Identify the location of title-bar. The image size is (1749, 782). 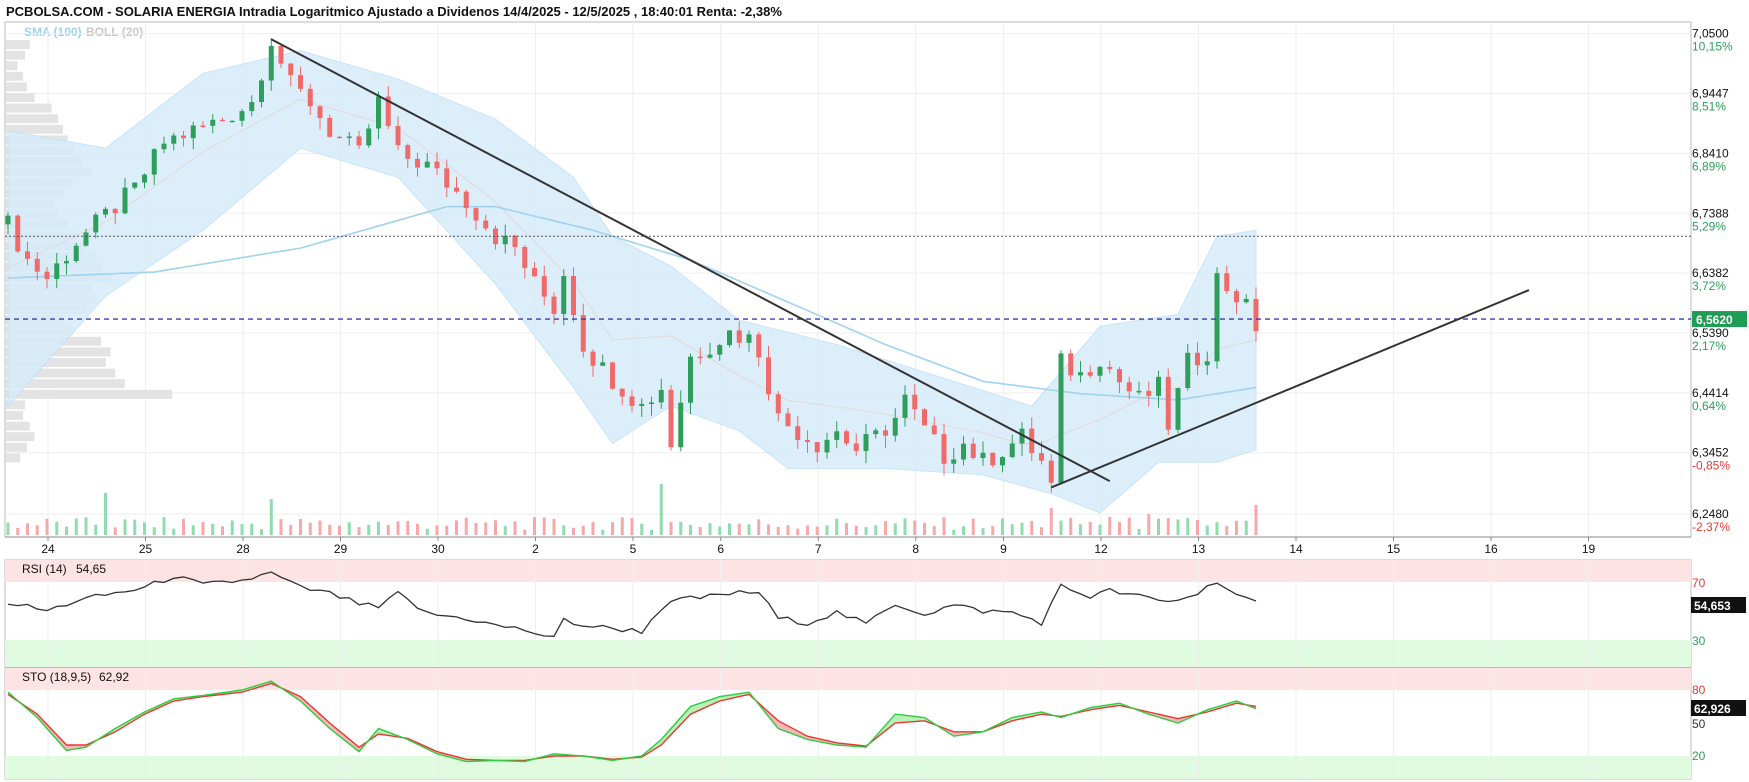
(874, 11).